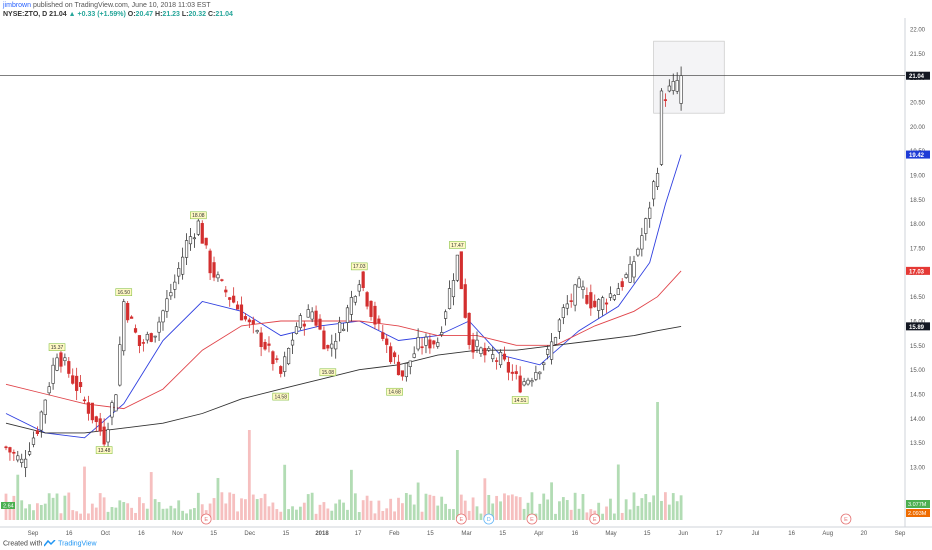 The height and width of the screenshot is (550, 932). What do you see at coordinates (328, 373) in the screenshot?
I see `price-label-text: 15.08` at bounding box center [328, 373].